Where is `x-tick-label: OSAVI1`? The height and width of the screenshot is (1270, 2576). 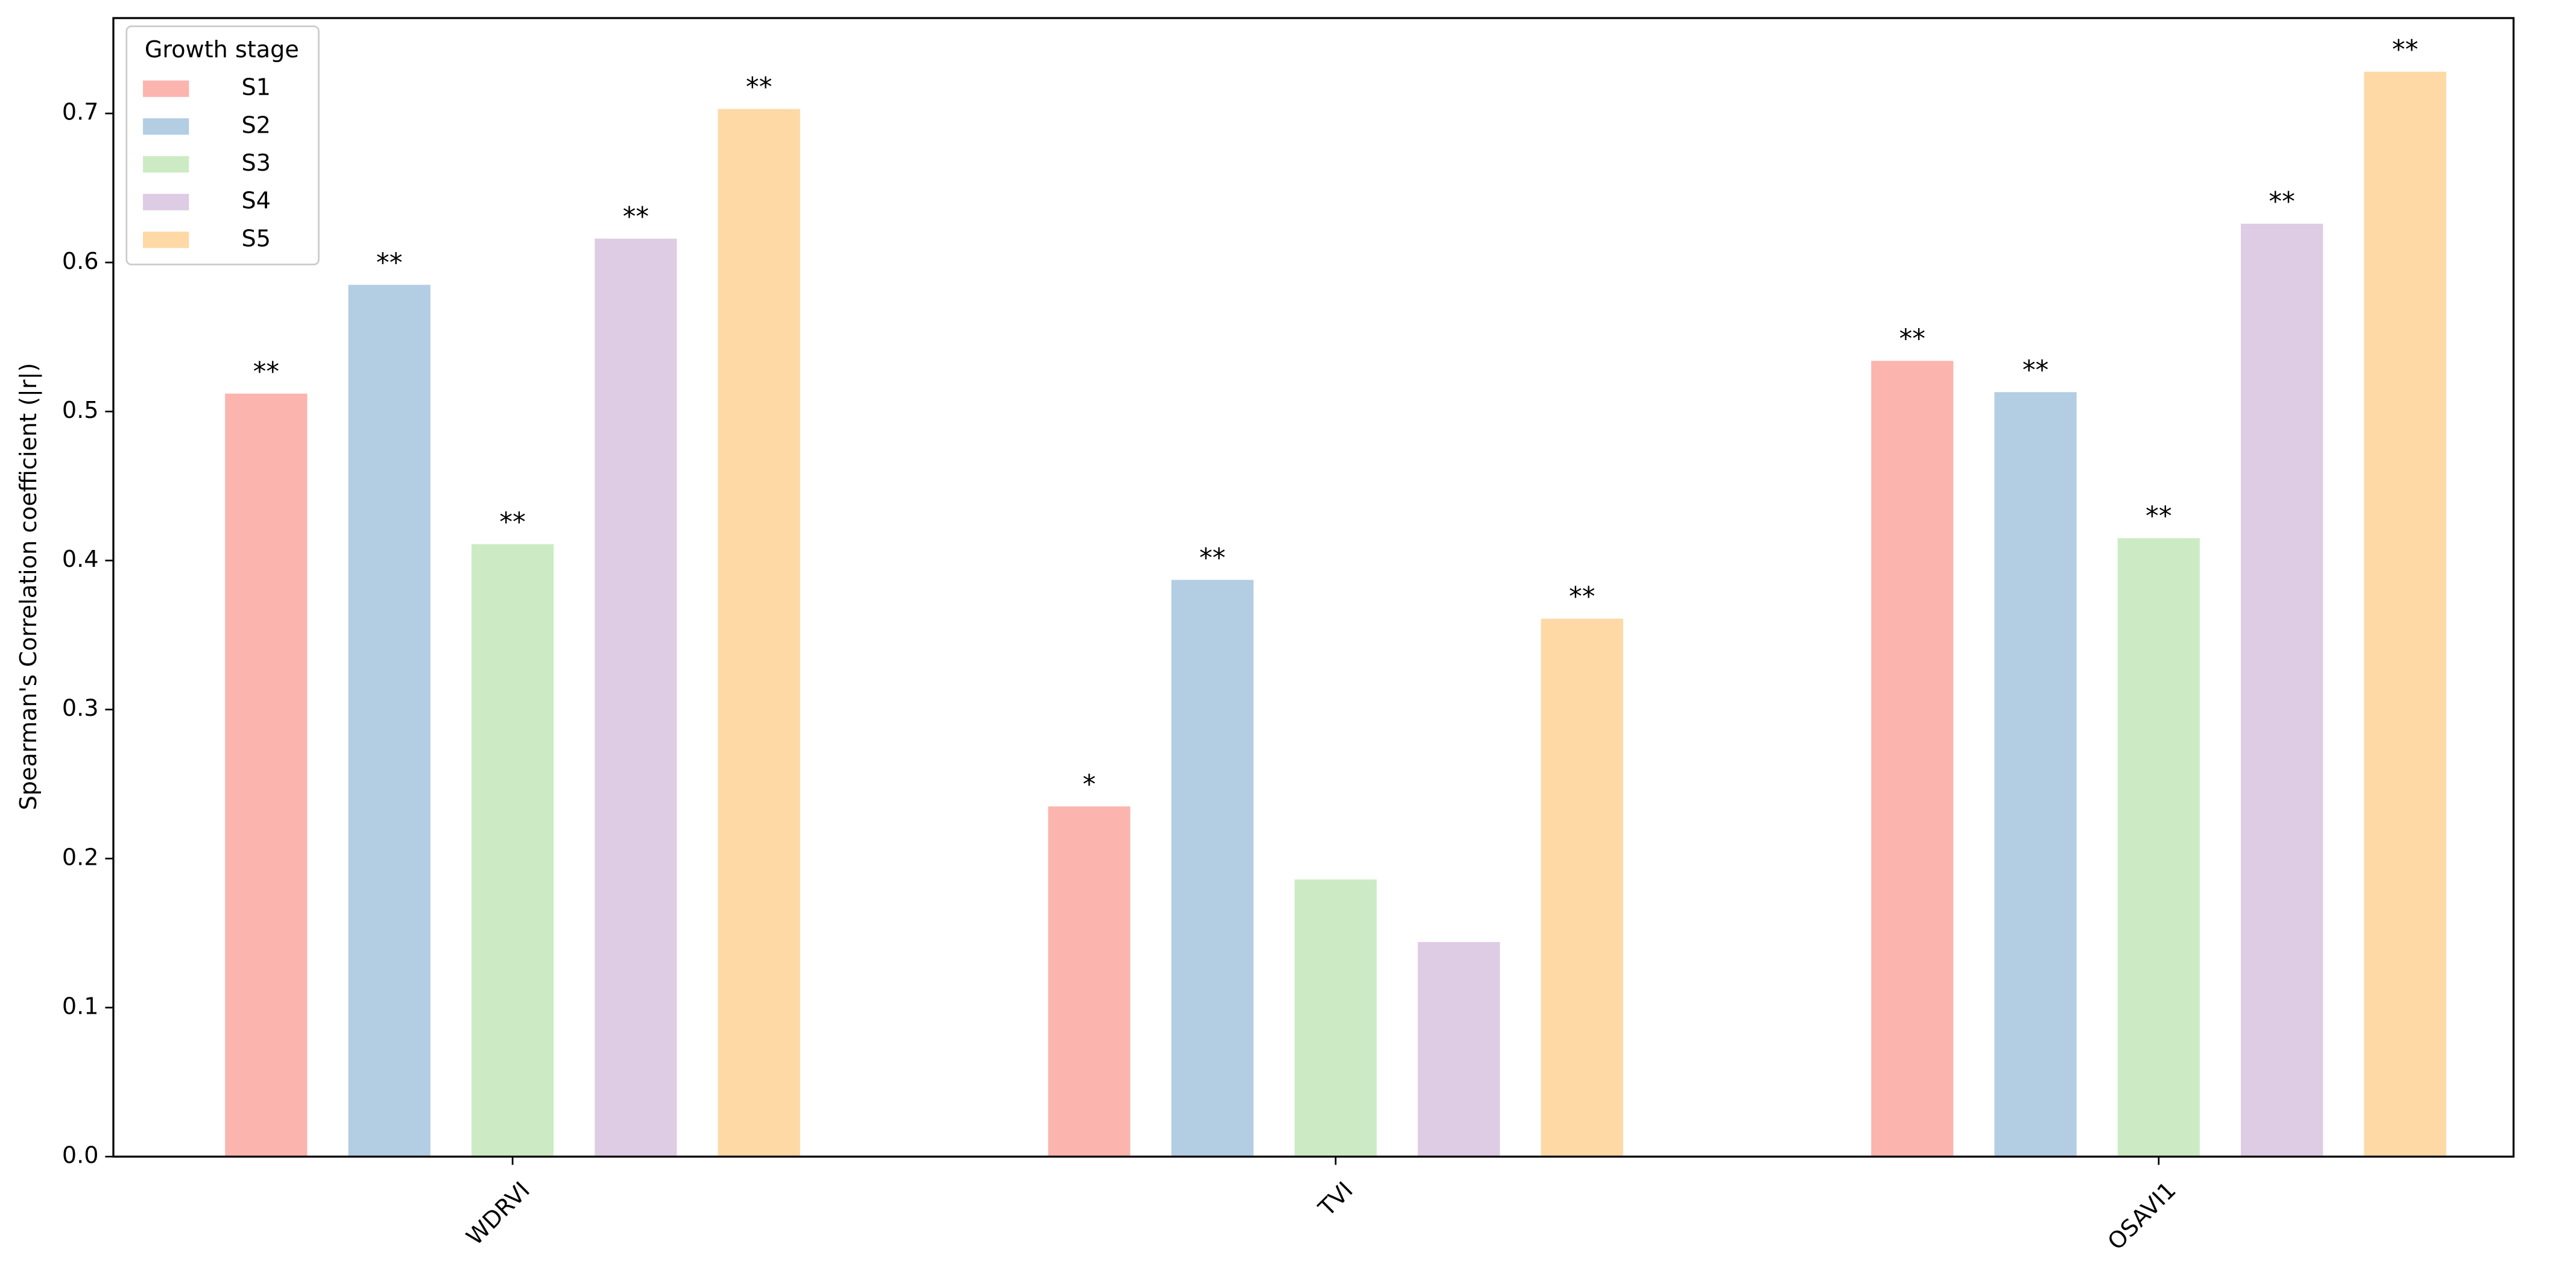 x-tick-label: OSAVI1 is located at coordinates (2142, 1216).